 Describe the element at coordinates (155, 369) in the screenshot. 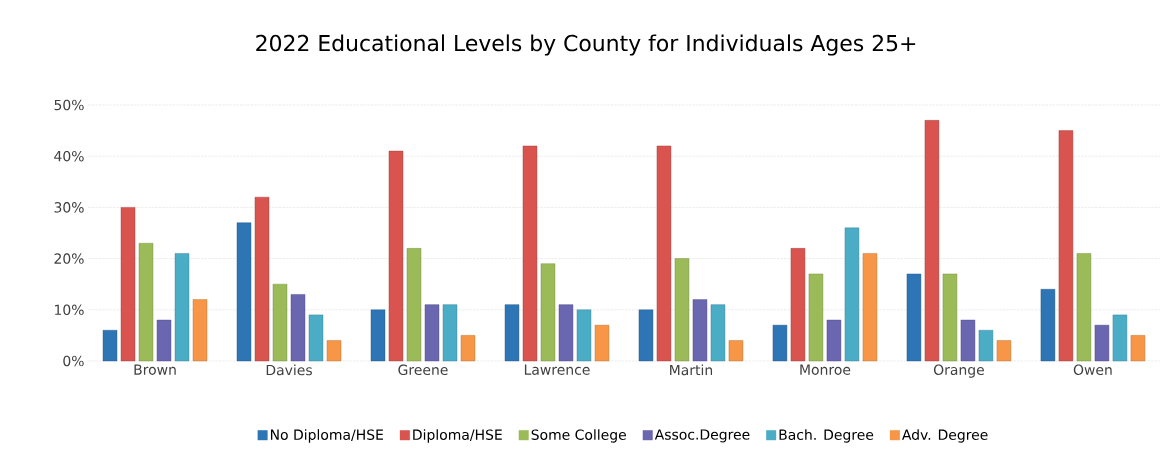

I see `x-tick-label: Brown` at that location.